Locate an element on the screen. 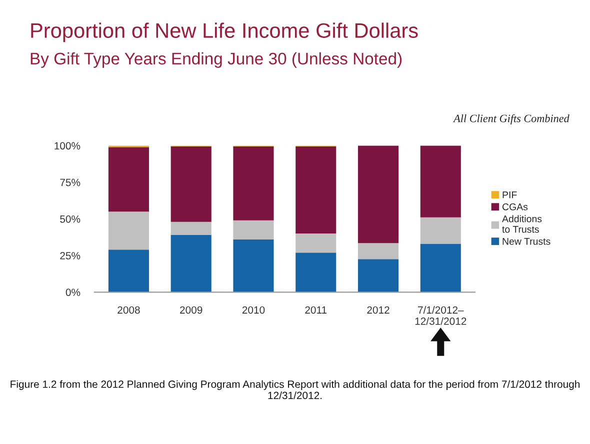 Image resolution: width=590 pixels, height=444 pixels. caption: Figure 1.2 from the 2012 Planned Giving Program Analytics Report with additional data for the period from 7/1/2012 through 12/31/2012. is located at coordinates (295, 390).